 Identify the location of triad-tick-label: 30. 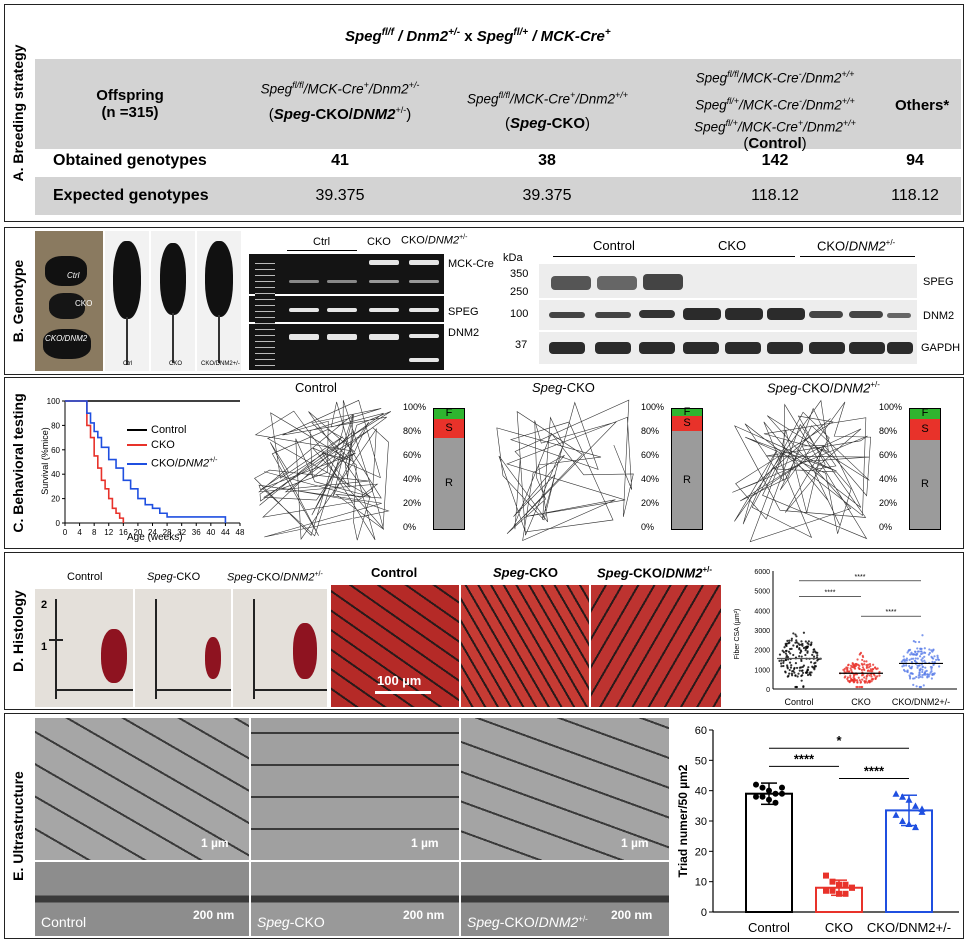
(701, 822).